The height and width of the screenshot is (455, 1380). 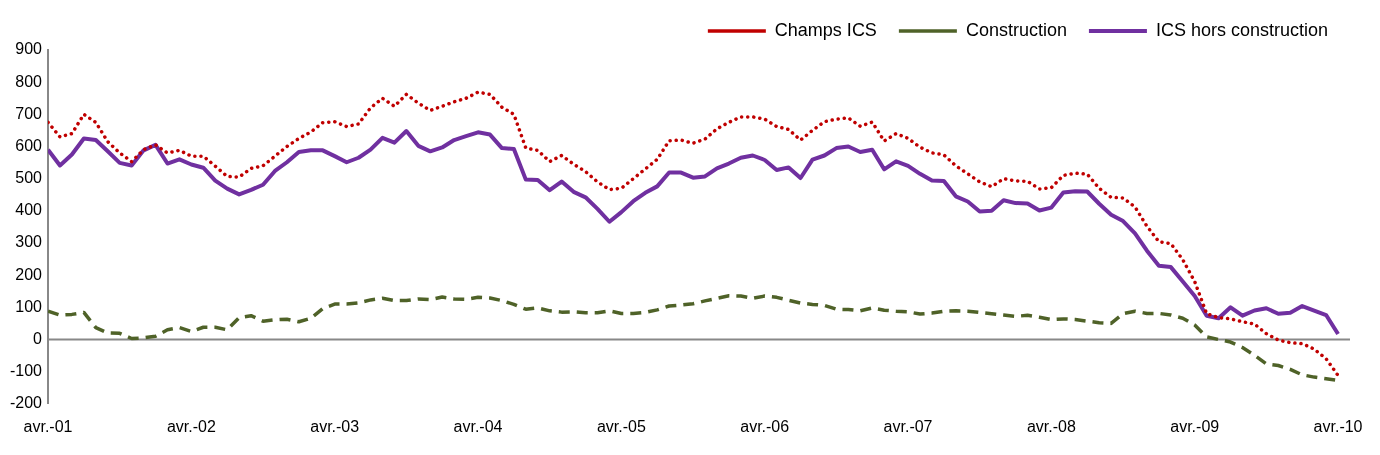 I want to click on legend-label: Construction, so click(x=1016, y=29).